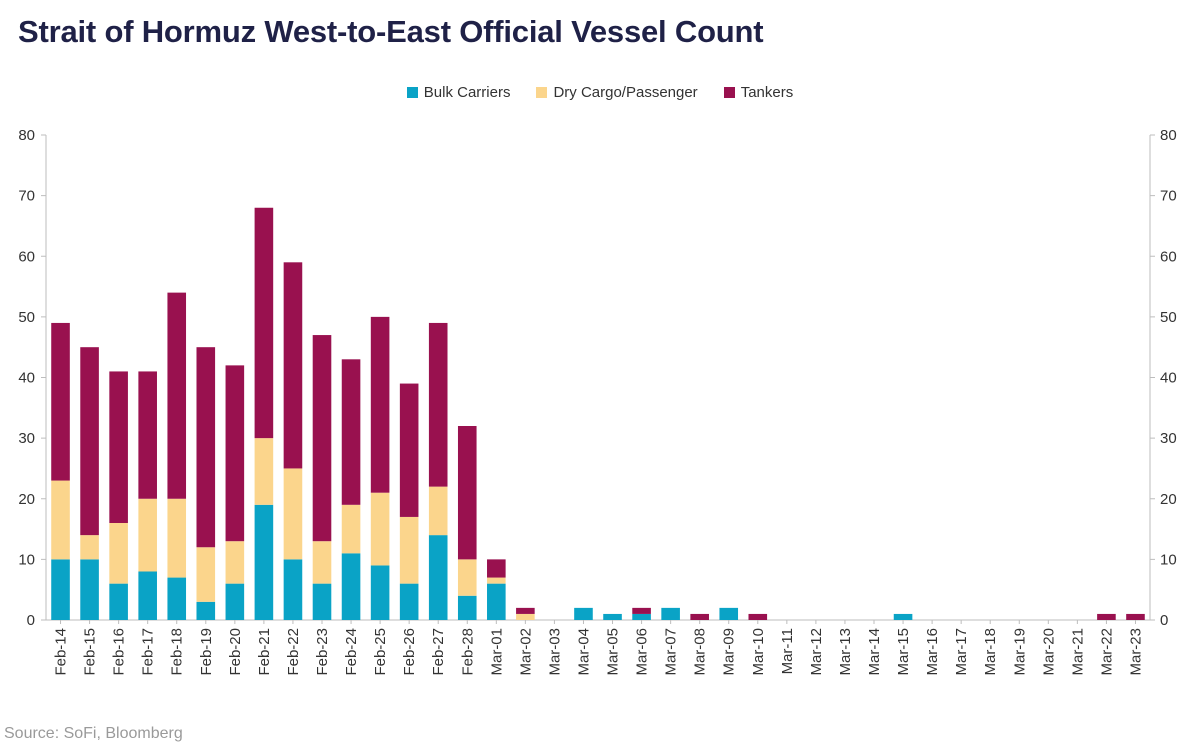 The height and width of the screenshot is (750, 1200). I want to click on x-tick-label-mar-19: Mar-19, so click(1019, 652).